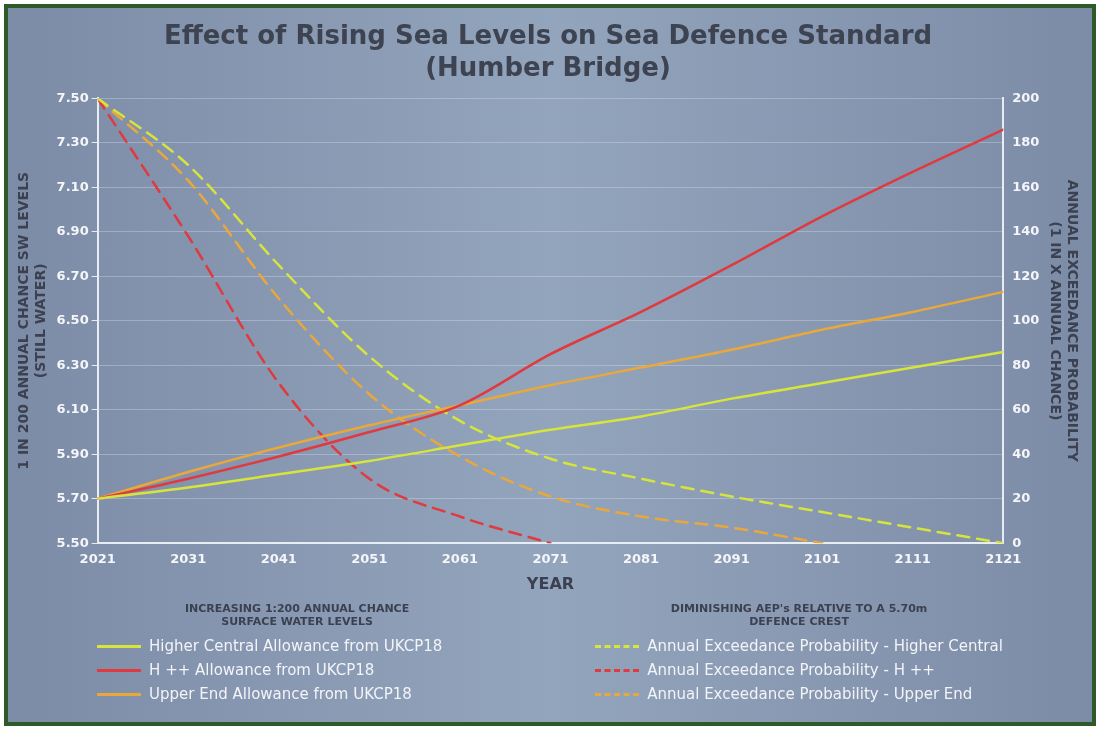  What do you see at coordinates (280, 694) in the screenshot?
I see `legend-label: Upper End Allowance from UKCP18` at bounding box center [280, 694].